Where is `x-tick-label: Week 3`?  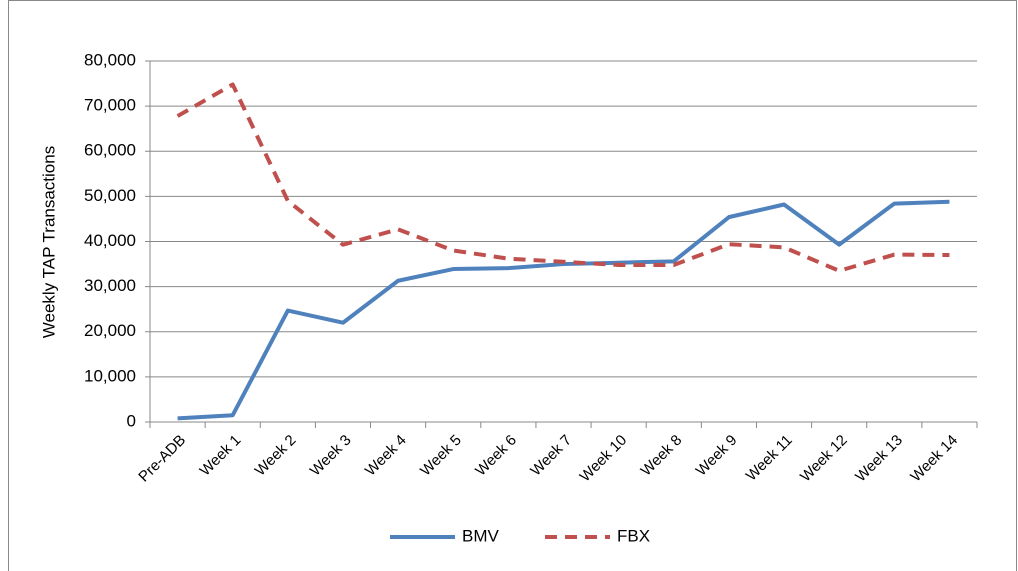 x-tick-label: Week 3 is located at coordinates (331, 456).